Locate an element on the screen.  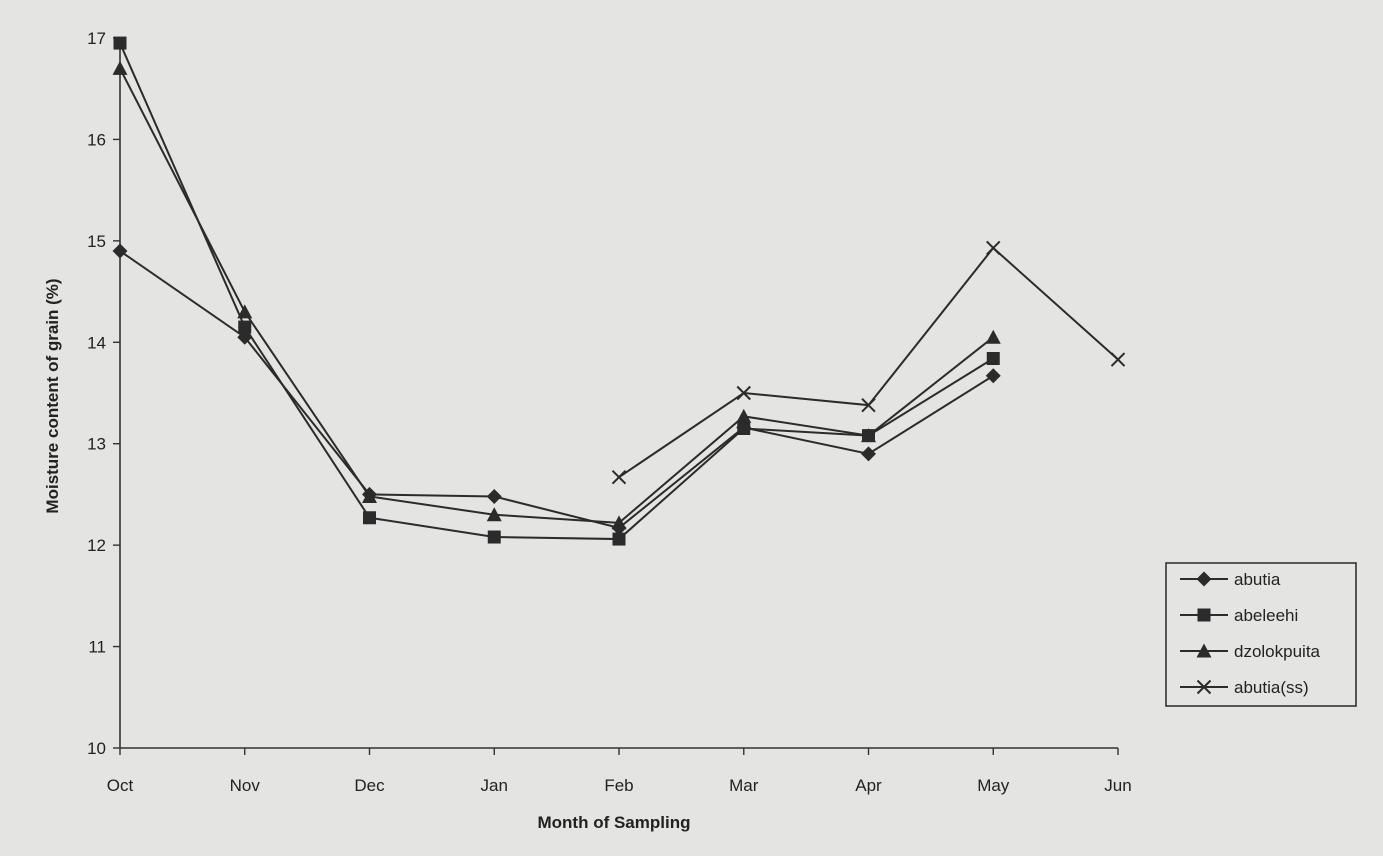
x-tick-label: Jun is located at coordinates (1117, 785).